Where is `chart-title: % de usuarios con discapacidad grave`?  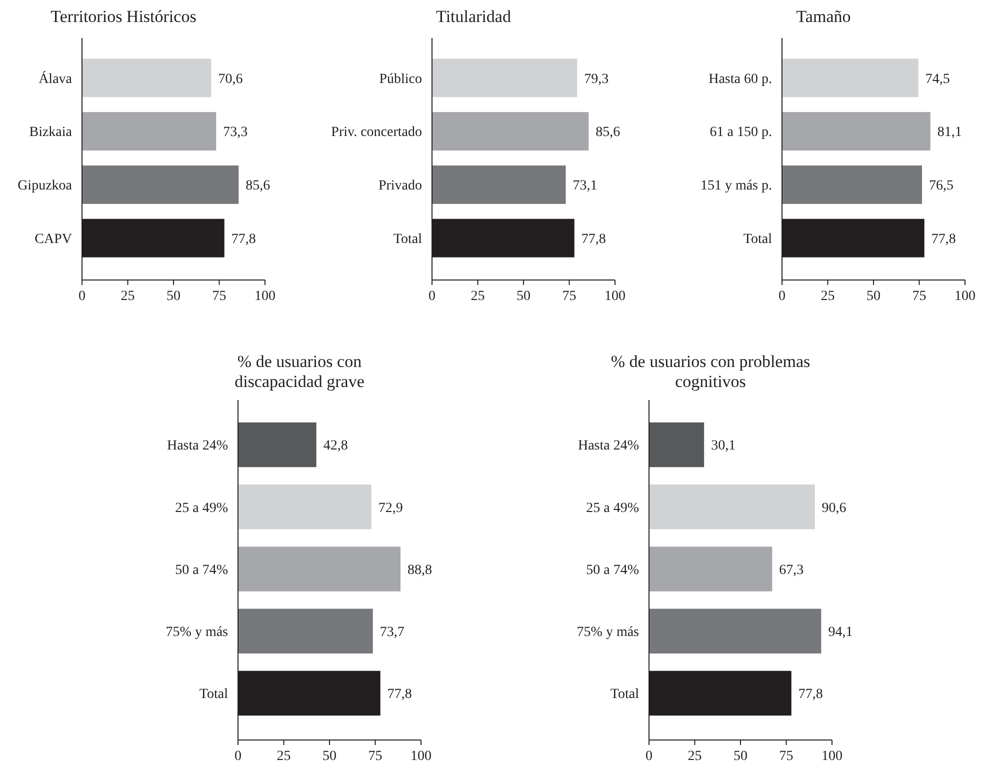
chart-title: % de usuarios con discapacidad grave is located at coordinates (299, 371).